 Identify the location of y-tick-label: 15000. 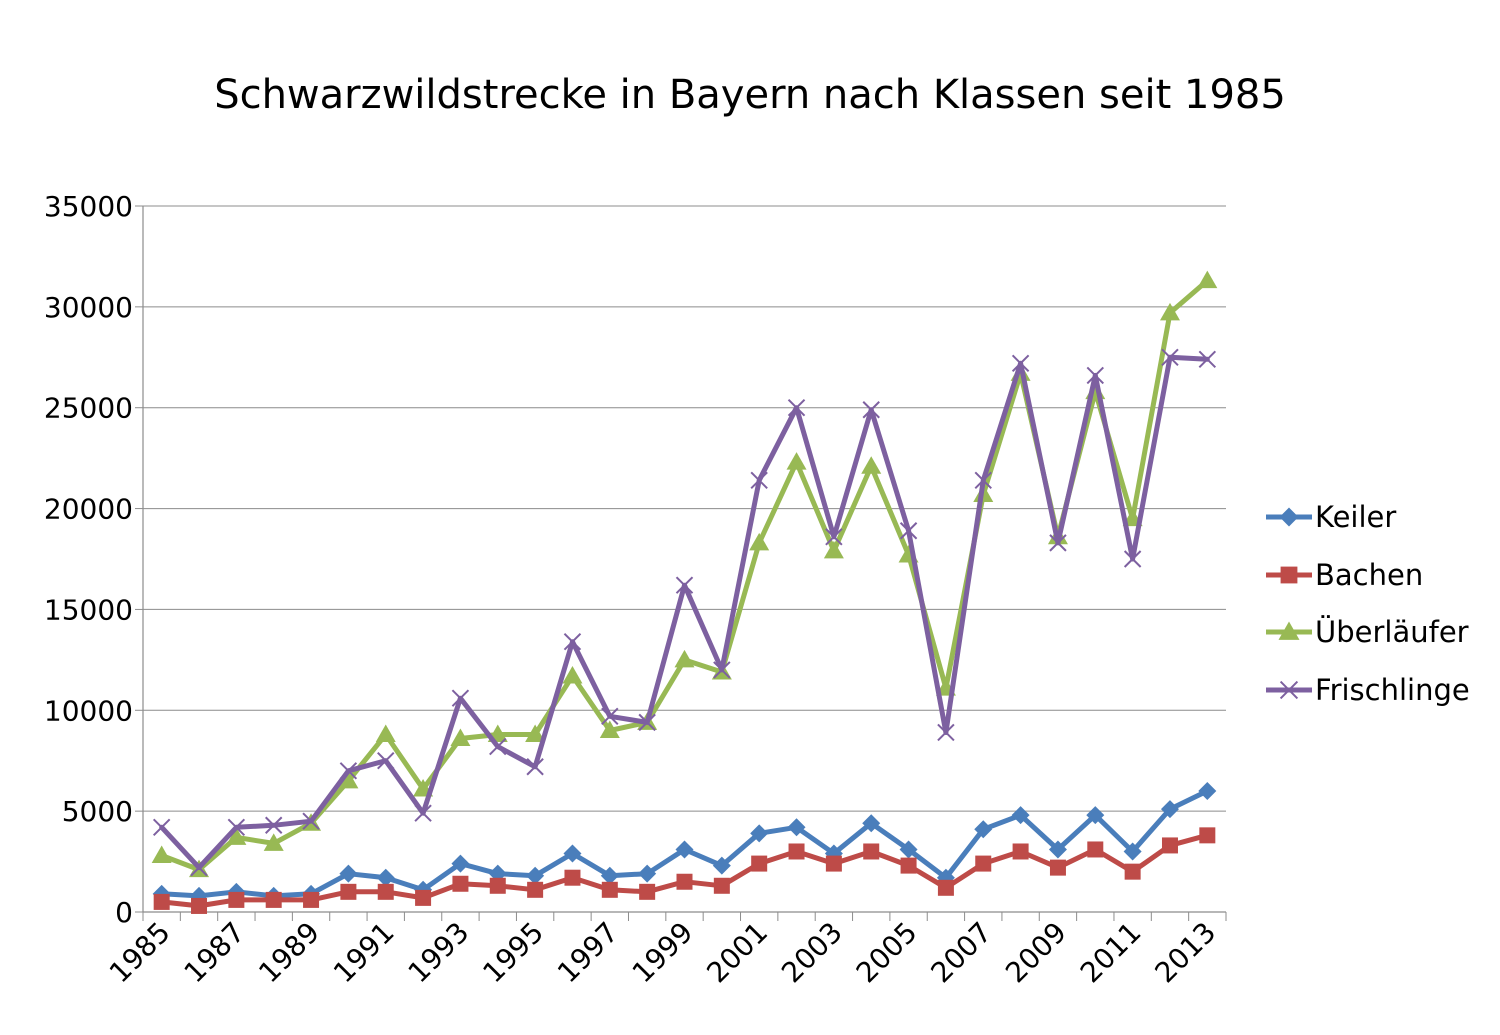
(88, 609).